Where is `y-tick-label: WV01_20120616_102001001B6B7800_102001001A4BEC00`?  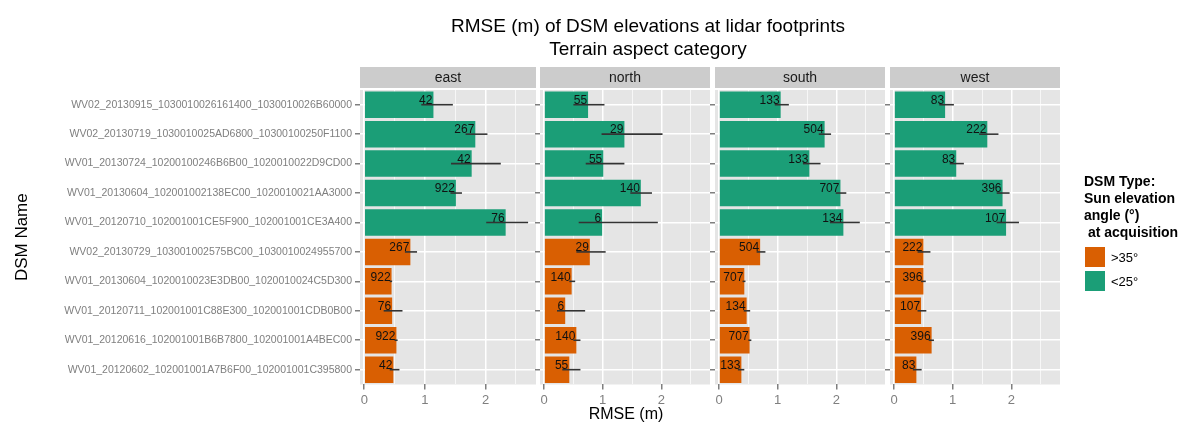 y-tick-label: WV01_20120616_102001001B6B7800_102001001A4BEC00 is located at coordinates (208, 339).